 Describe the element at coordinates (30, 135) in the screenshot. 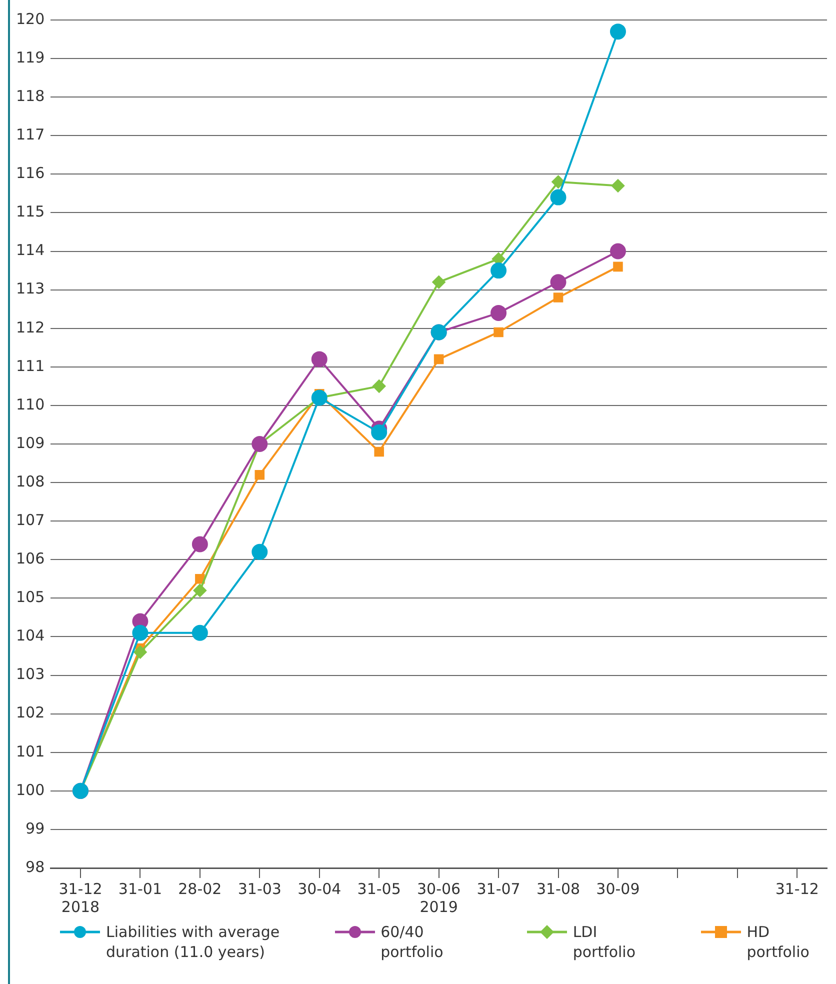

I see `y-tick-label: 117` at that location.